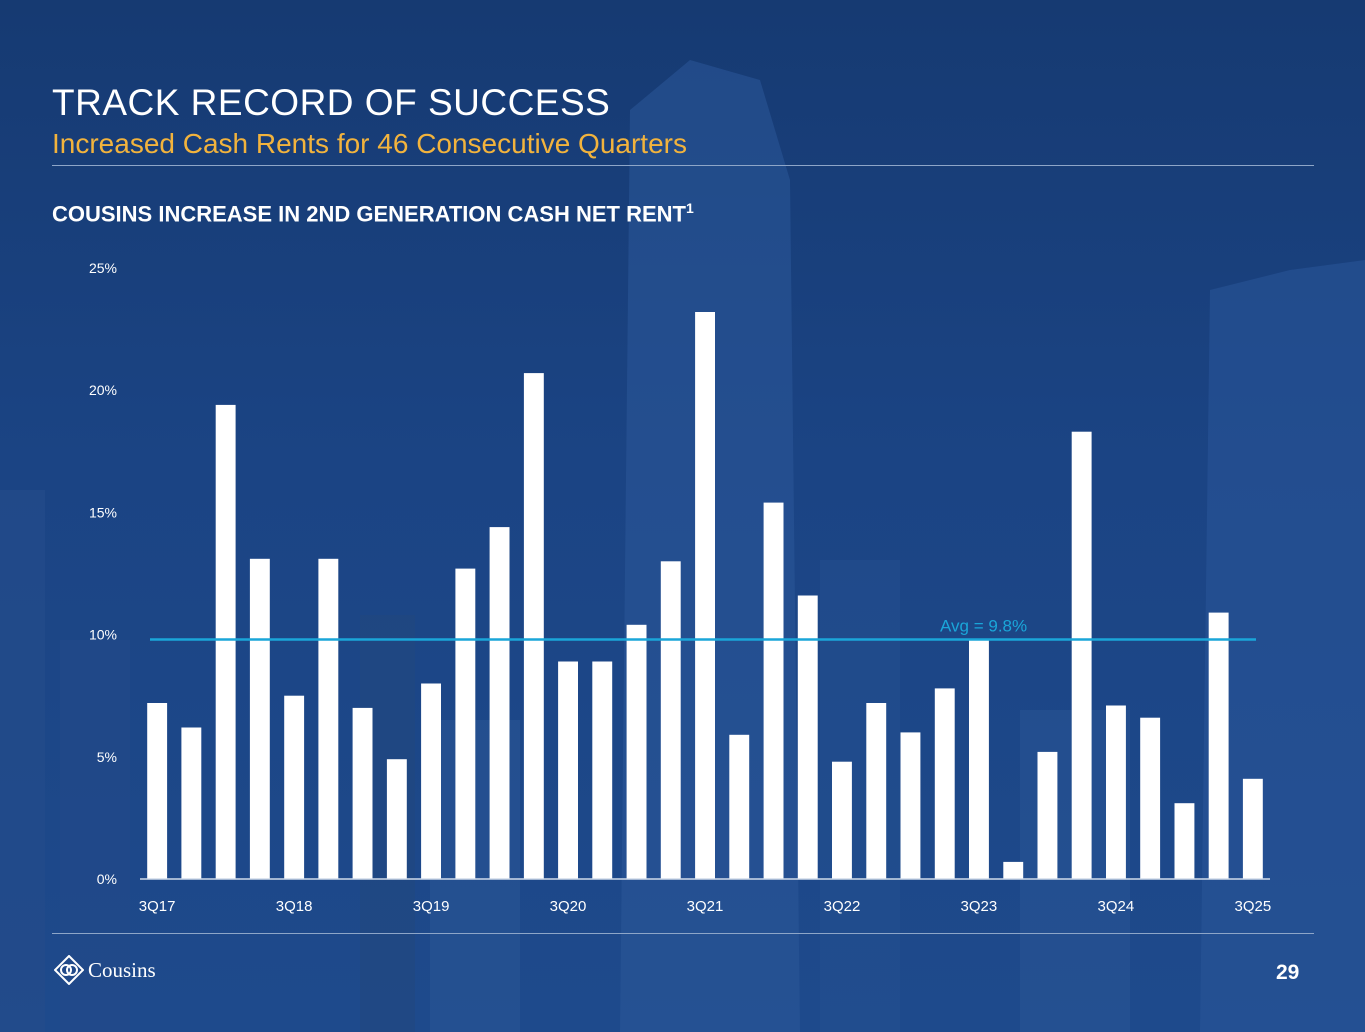  I want to click on x-tick-label: 3Q20, so click(568, 906).